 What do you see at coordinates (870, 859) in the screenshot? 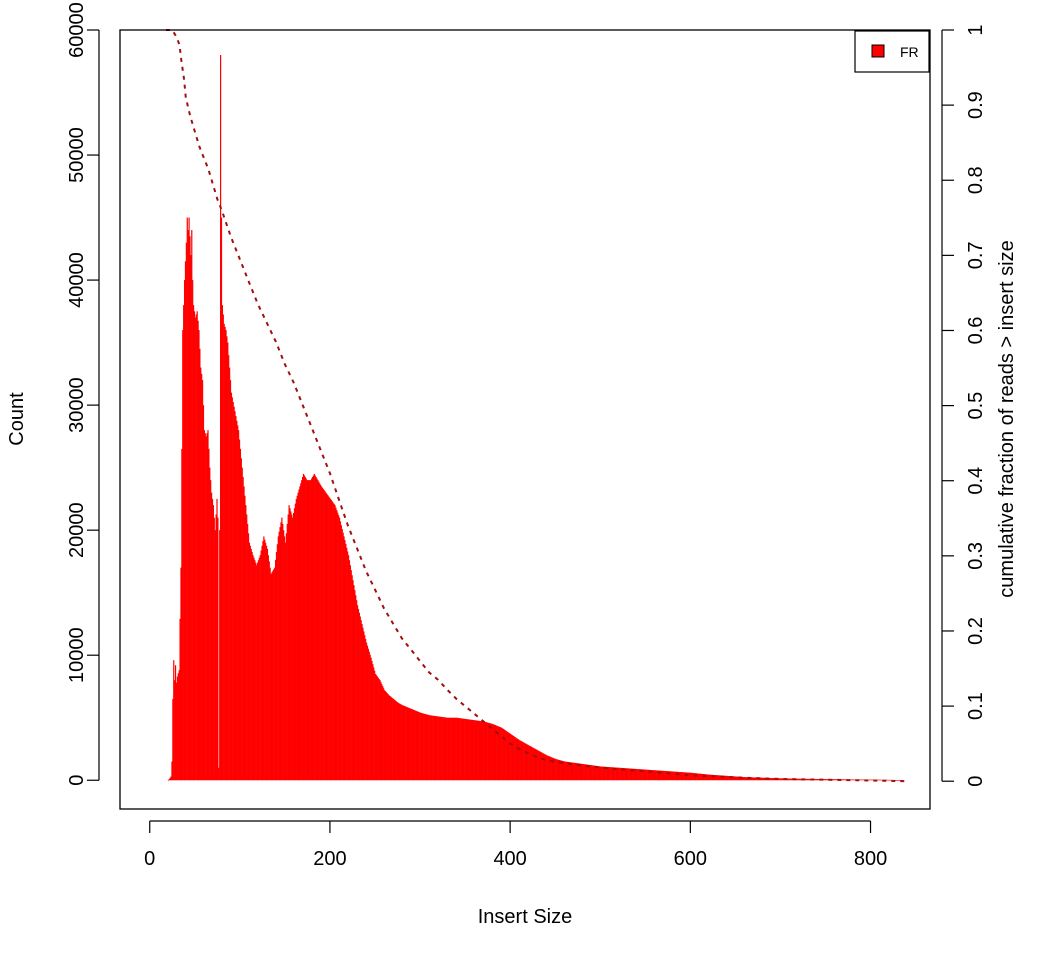
I see `bottom-tick-label: 800` at bounding box center [870, 859].